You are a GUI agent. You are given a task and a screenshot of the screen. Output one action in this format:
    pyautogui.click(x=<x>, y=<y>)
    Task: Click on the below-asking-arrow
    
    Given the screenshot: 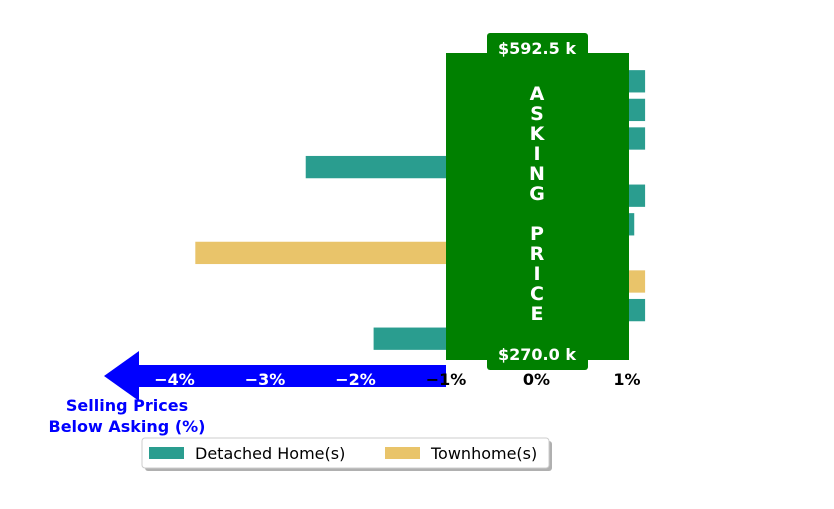 What is the action you would take?
    pyautogui.click(x=275, y=376)
    